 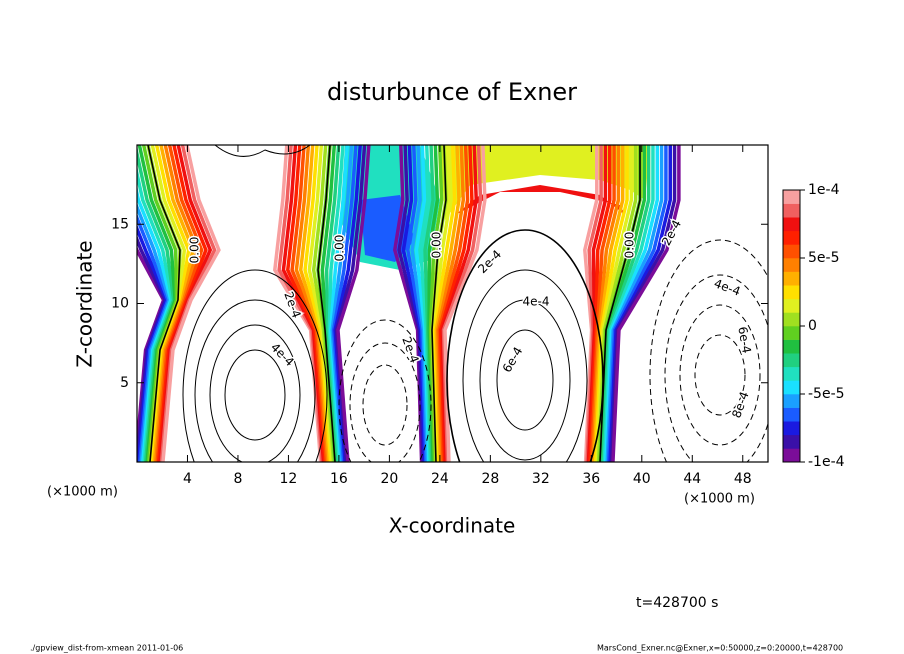 What do you see at coordinates (591, 479) in the screenshot?
I see `x-tick-label: 36` at bounding box center [591, 479].